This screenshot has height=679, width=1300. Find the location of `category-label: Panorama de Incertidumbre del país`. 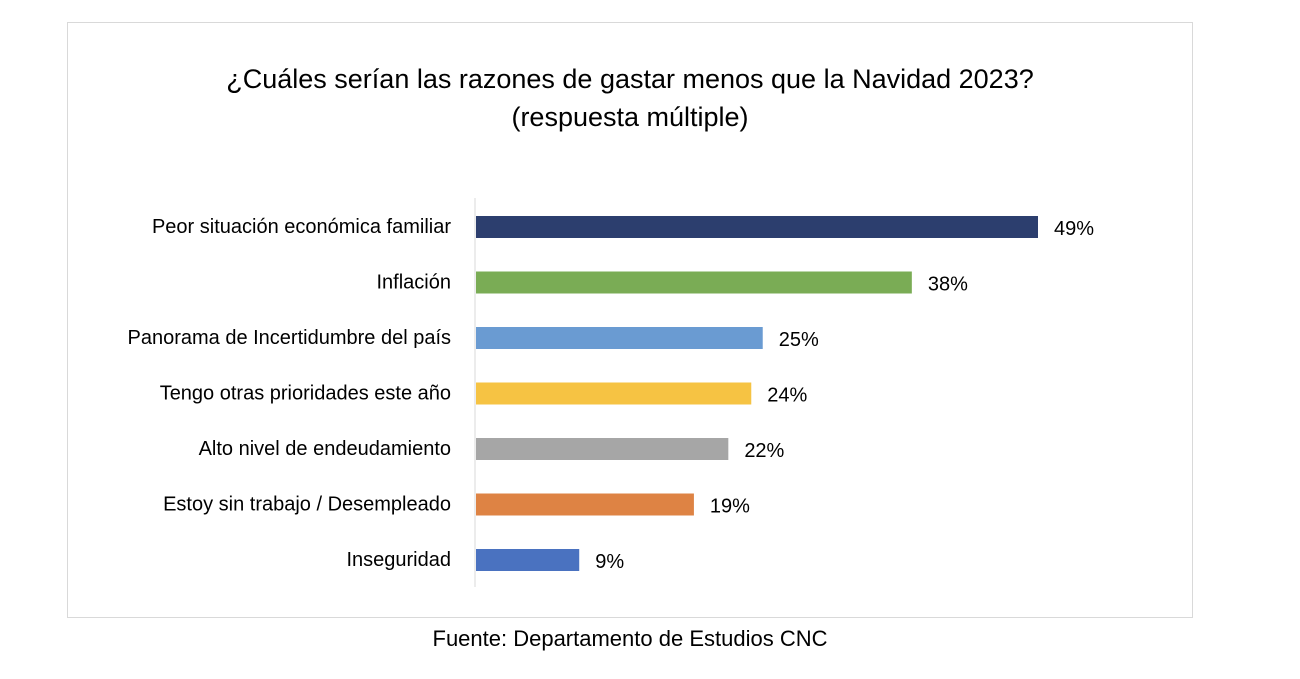

category-label: Panorama de Incertidumbre del país is located at coordinates (289, 338).